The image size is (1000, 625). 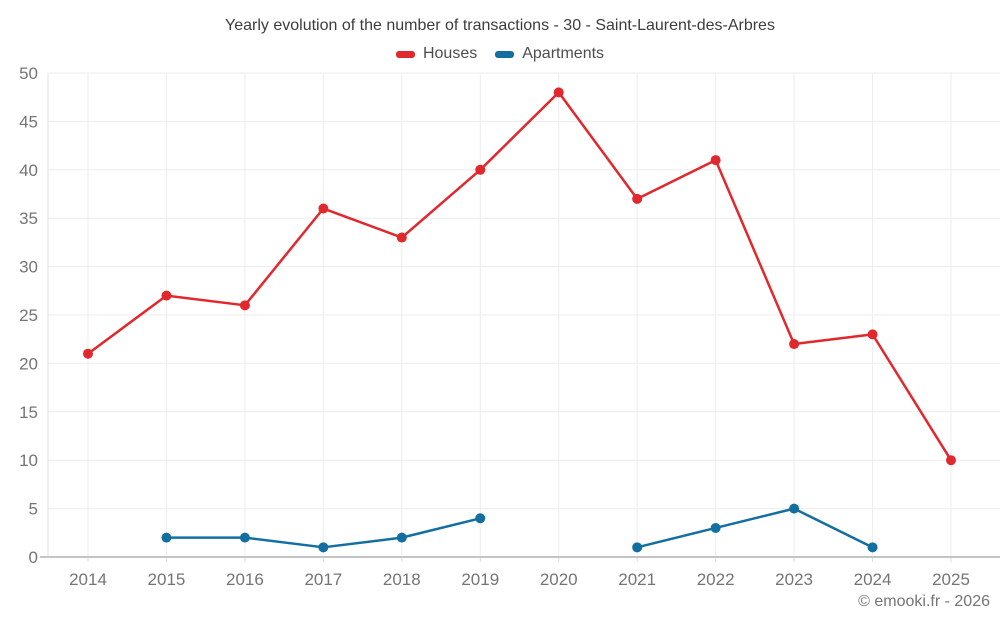 What do you see at coordinates (28, 218) in the screenshot?
I see `y-tick-label: 35` at bounding box center [28, 218].